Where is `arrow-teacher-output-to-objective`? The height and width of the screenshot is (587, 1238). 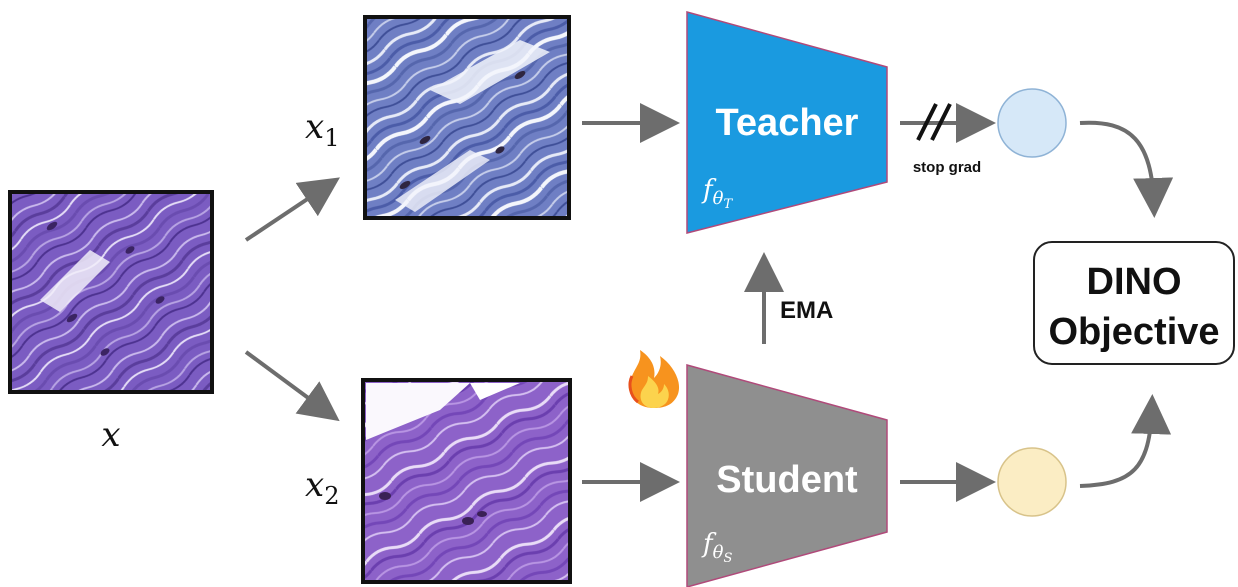 arrow-teacher-output-to-objective is located at coordinates (1126, 169).